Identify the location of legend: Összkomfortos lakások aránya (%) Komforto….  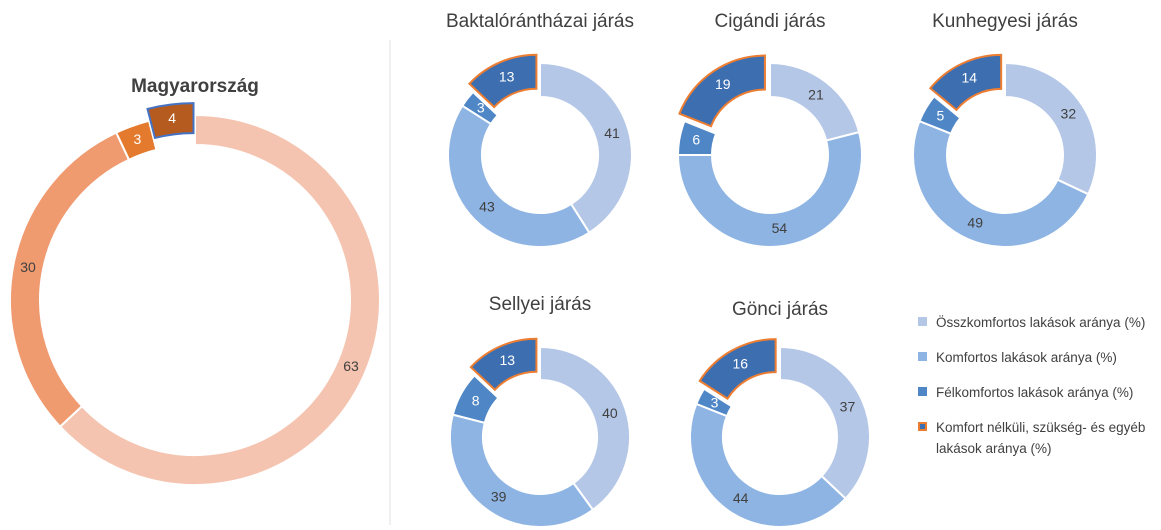
(1038, 392).